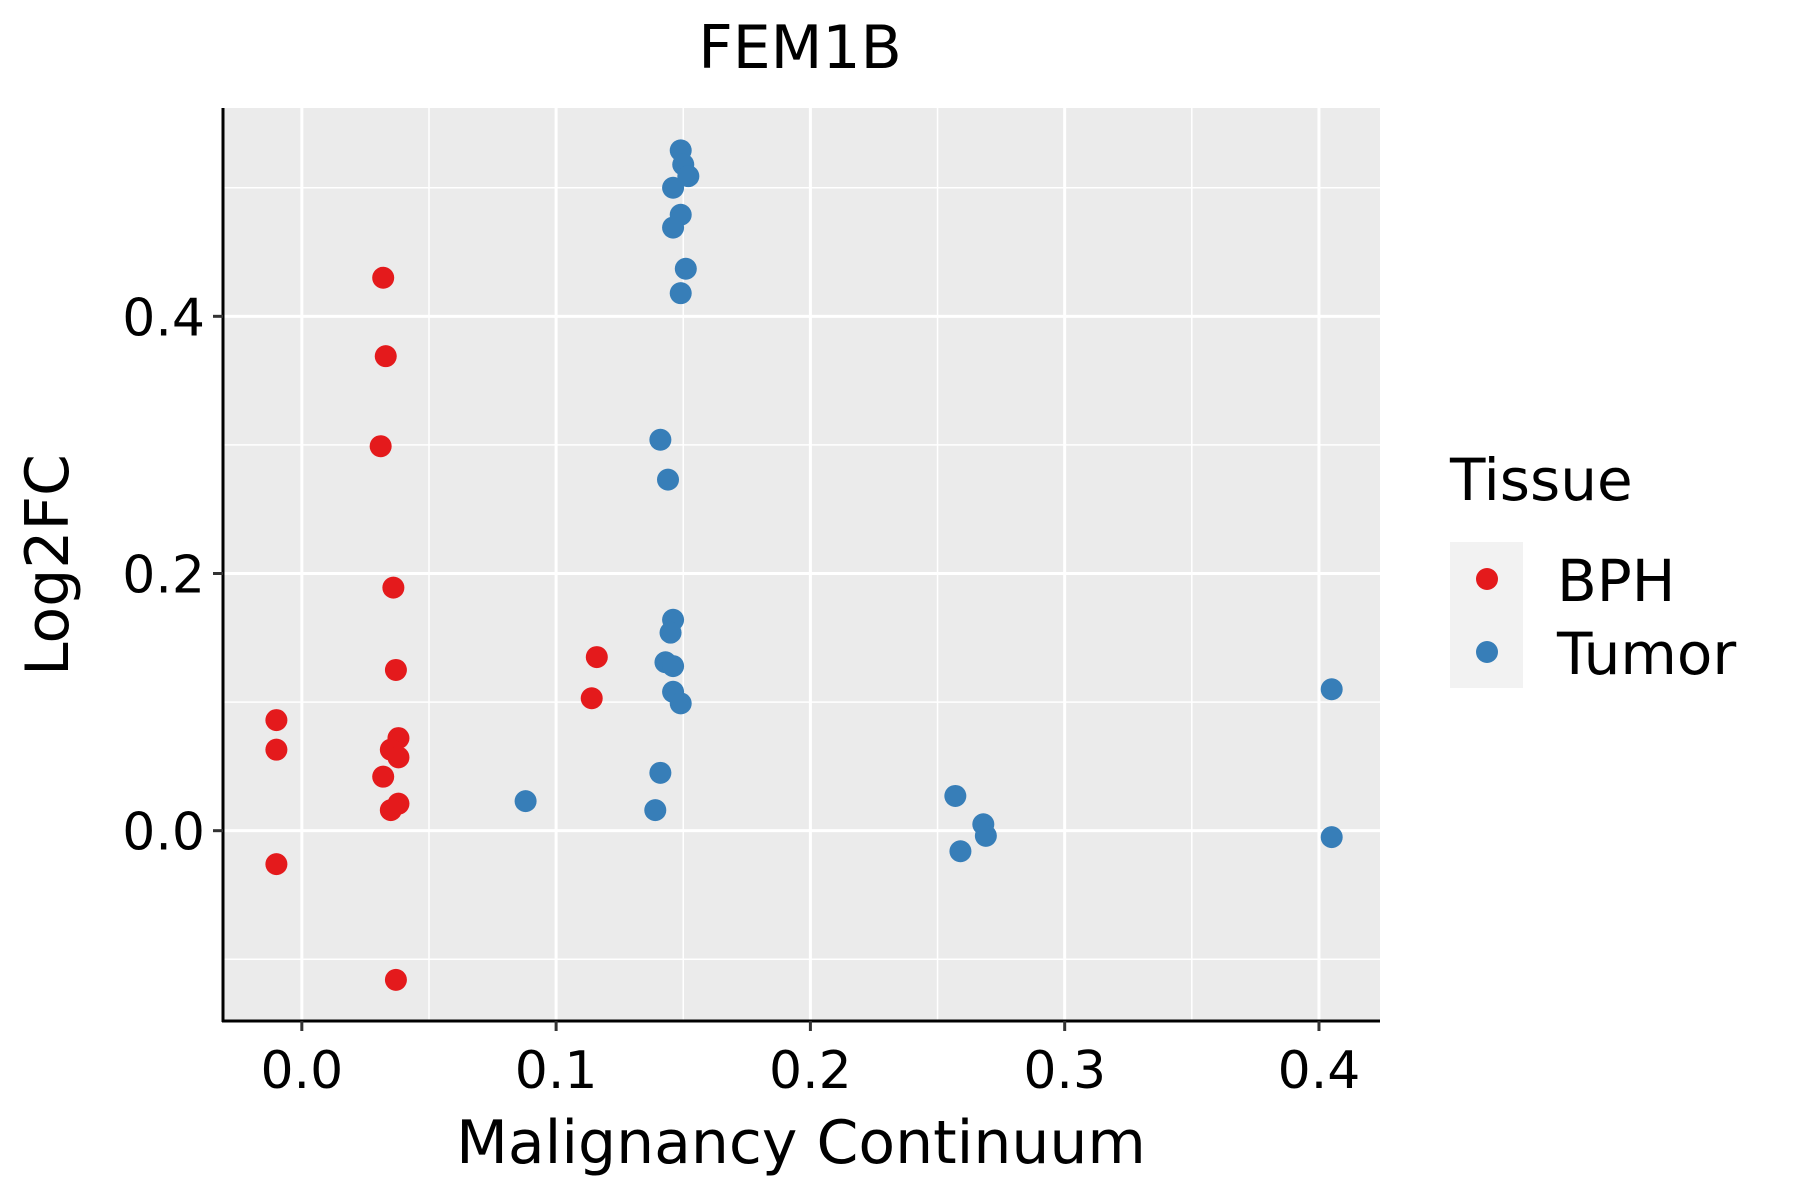 The width and height of the screenshot is (1800, 1200). Describe the element at coordinates (163, 318) in the screenshot. I see `y-tick-label: 0.4` at that location.